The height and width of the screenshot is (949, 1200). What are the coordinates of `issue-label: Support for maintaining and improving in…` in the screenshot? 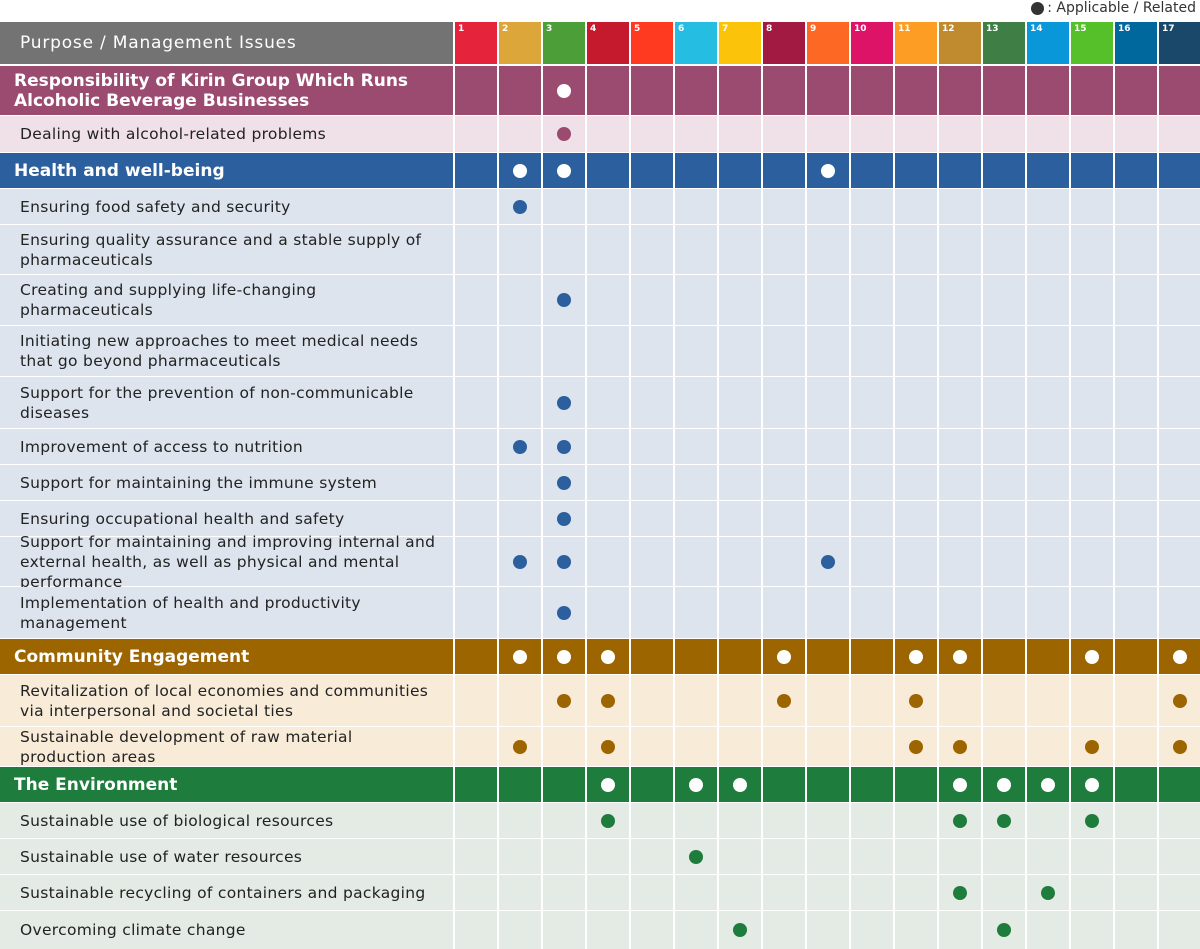 It's located at (226, 562).